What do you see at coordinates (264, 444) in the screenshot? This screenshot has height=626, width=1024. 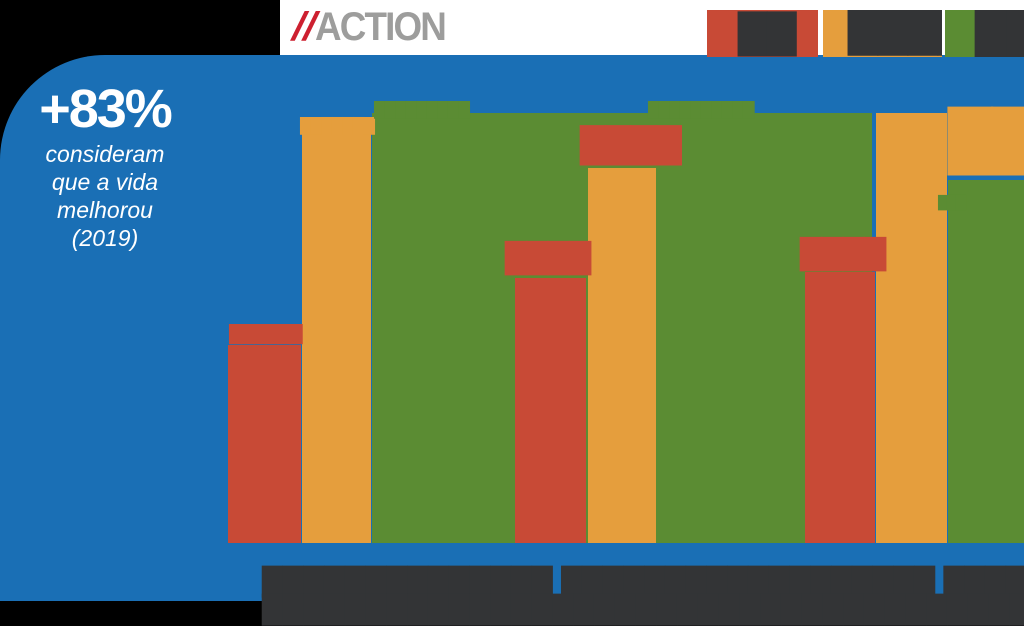 I see `bar-red-group1` at bounding box center [264, 444].